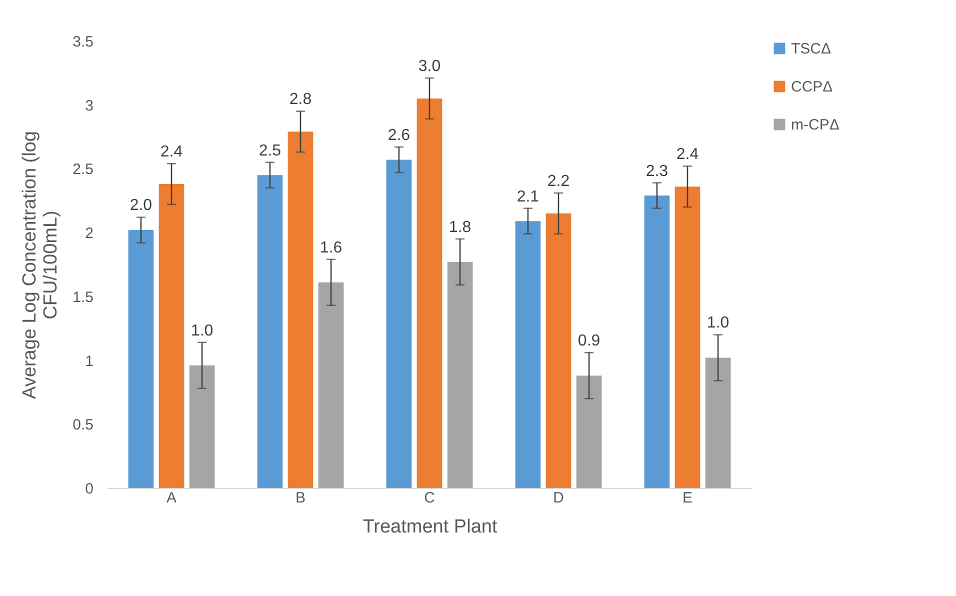 This screenshot has height=596, width=956. Describe the element at coordinates (812, 87) in the screenshot. I see `legend-label: CCPΔ` at that location.